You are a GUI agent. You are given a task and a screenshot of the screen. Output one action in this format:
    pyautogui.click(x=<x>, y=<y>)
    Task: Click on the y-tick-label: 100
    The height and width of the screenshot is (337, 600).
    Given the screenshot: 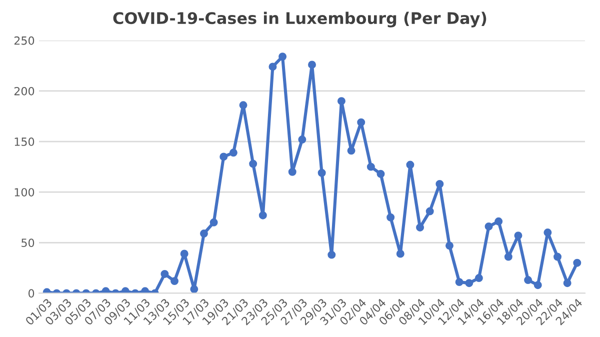 What is the action you would take?
    pyautogui.click(x=24, y=192)
    